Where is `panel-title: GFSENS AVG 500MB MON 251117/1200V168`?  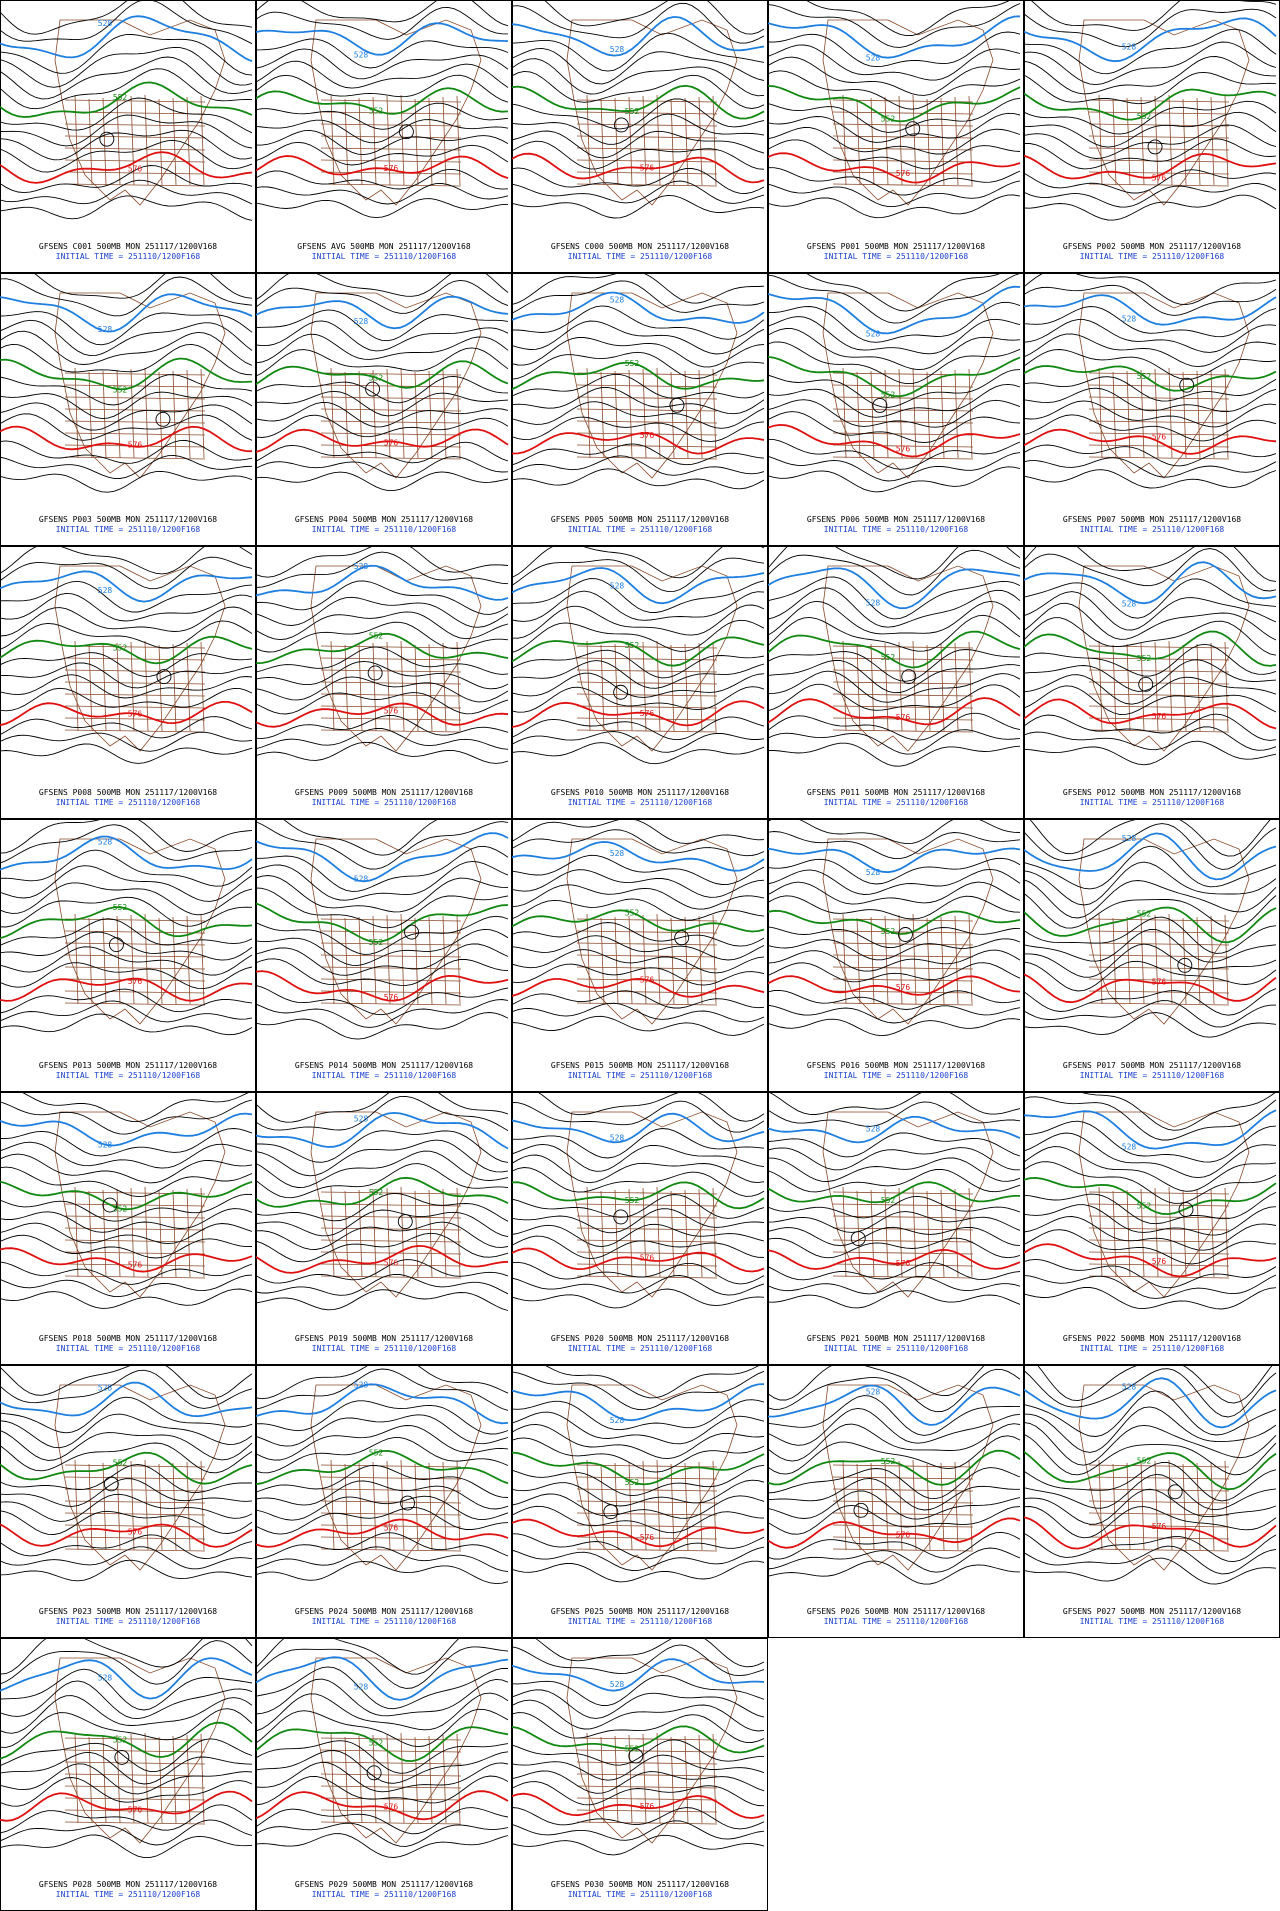
panel-title: GFSENS AVG 500MB MON 251117/1200V168 is located at coordinates (384, 246).